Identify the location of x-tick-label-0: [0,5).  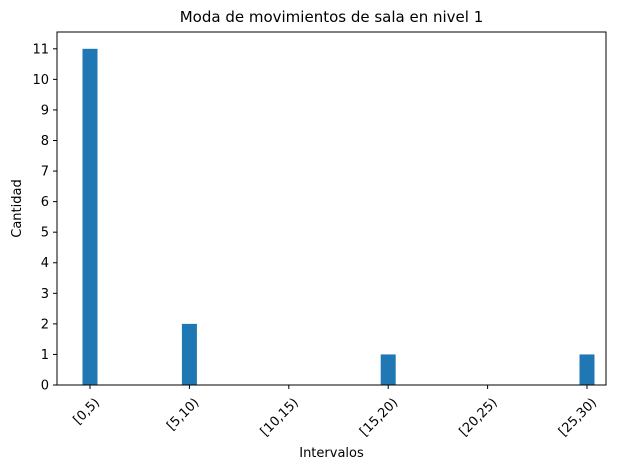
(87, 411).